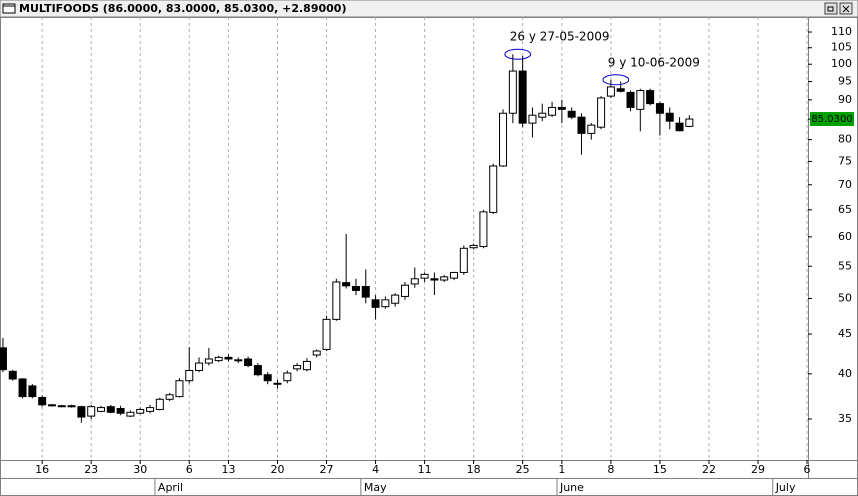 The width and height of the screenshot is (858, 496). Describe the element at coordinates (709, 469) in the screenshot. I see `x-tick-label: 22` at that location.